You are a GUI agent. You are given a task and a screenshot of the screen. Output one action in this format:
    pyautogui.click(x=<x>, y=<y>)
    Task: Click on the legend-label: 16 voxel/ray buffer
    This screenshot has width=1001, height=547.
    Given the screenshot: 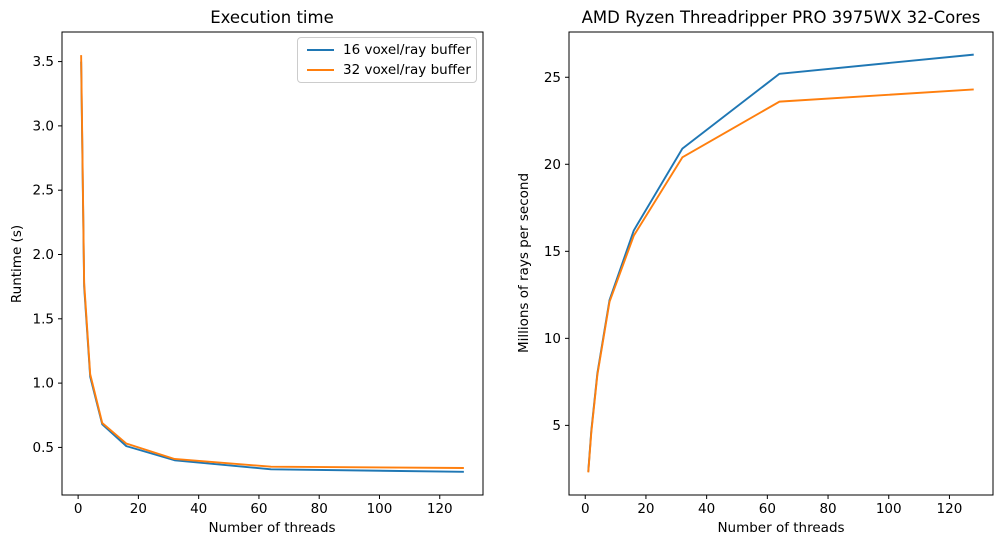 What is the action you would take?
    pyautogui.click(x=407, y=50)
    